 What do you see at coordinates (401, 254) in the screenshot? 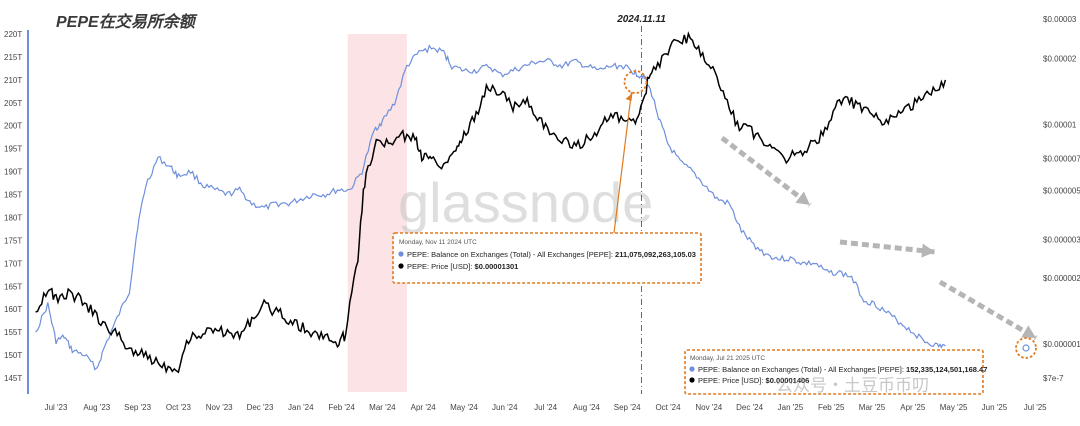
I see `balance-legend-dot` at bounding box center [401, 254].